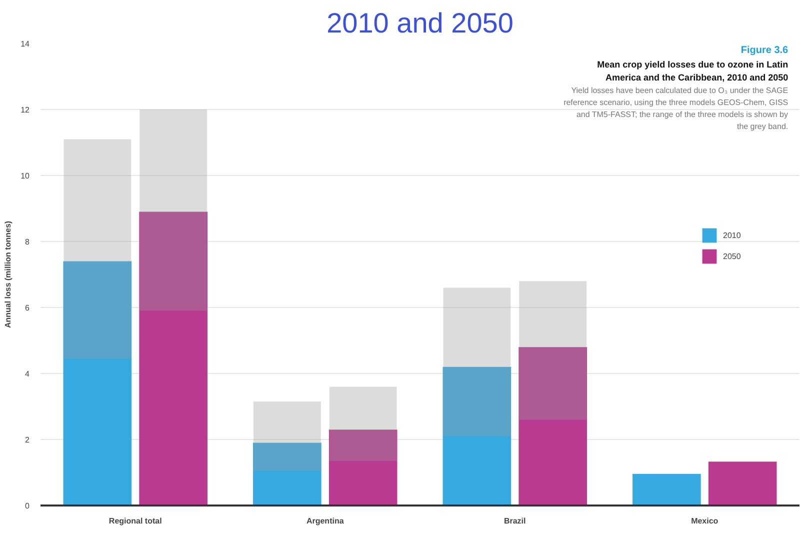 This screenshot has height=535, width=809. What do you see at coordinates (732, 256) in the screenshot?
I see `legend-label: 2050` at bounding box center [732, 256].